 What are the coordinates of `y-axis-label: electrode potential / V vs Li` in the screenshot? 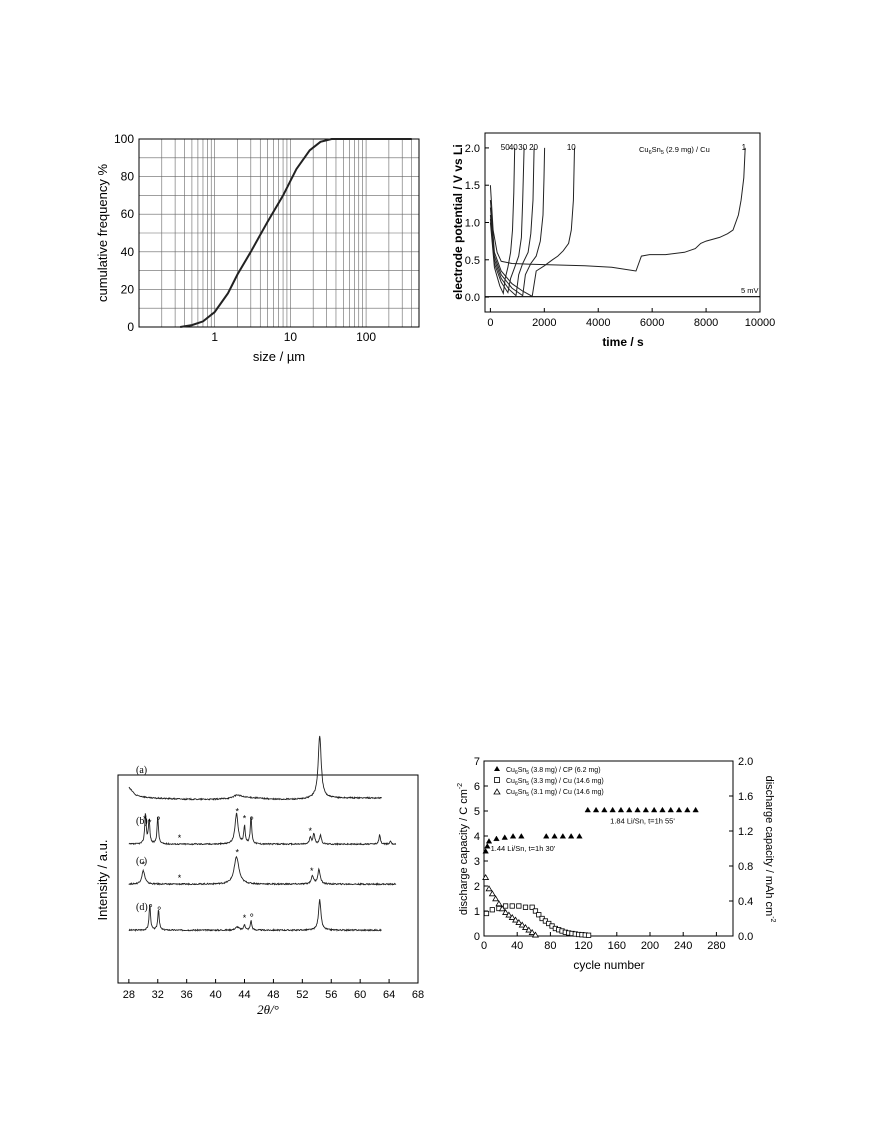 It's located at (458, 221).